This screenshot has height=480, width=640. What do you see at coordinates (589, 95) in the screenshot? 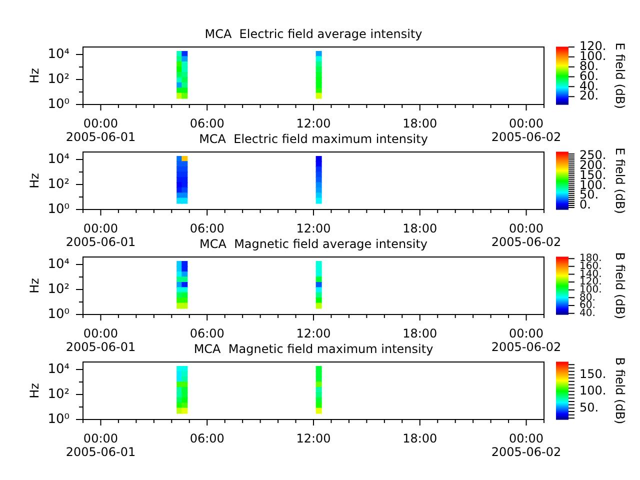
I see `color-bar-label: 20.` at bounding box center [589, 95].